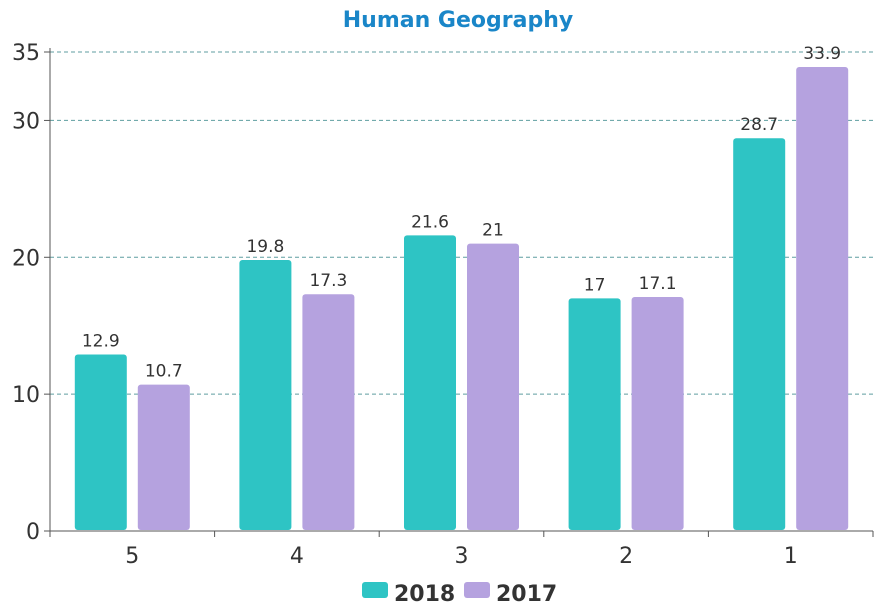  I want to click on data-label: 28.7, so click(759, 125).